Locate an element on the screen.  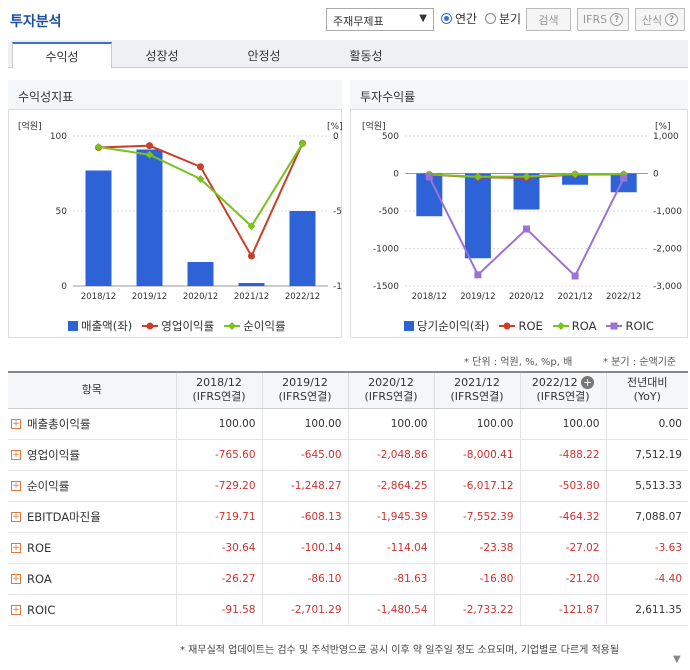
row-label: 순이익률 is located at coordinates (48, 485).